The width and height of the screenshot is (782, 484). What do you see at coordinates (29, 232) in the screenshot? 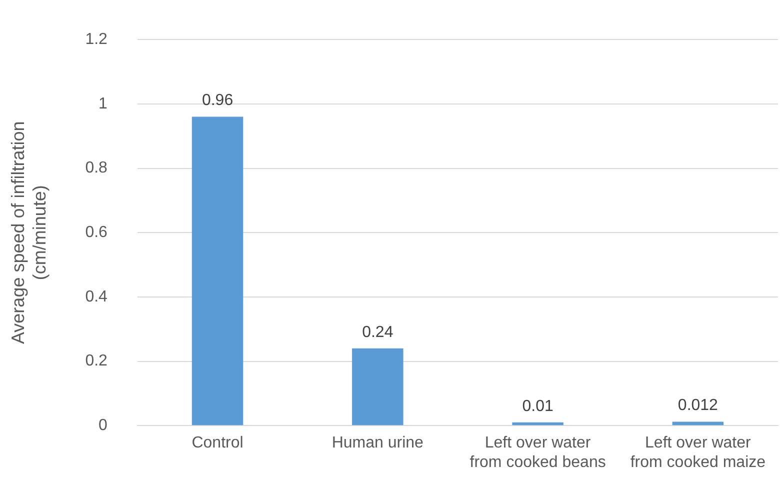
I see `y-axis-title: Average speed of infiltration (cm/minute)` at bounding box center [29, 232].